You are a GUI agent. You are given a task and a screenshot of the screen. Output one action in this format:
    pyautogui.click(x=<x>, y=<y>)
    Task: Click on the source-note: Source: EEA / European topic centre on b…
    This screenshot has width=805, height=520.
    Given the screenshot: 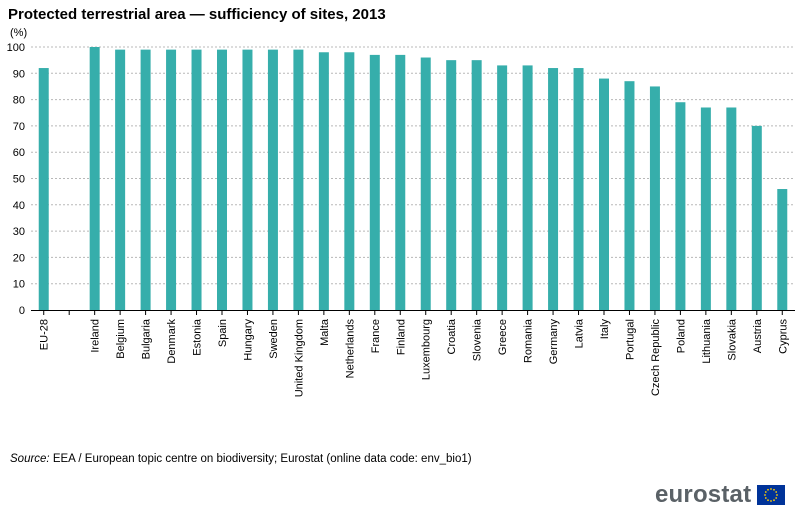 What is the action you would take?
    pyautogui.click(x=241, y=459)
    